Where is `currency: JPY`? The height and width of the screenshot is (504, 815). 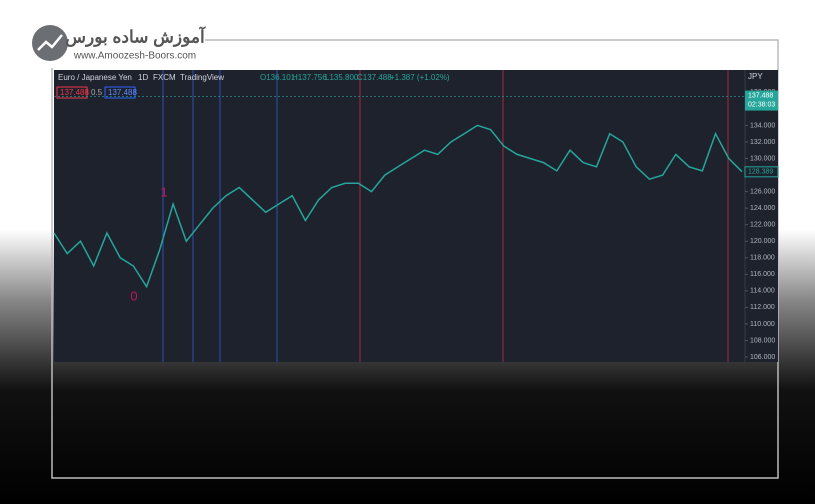
currency: JPY is located at coordinates (755, 76).